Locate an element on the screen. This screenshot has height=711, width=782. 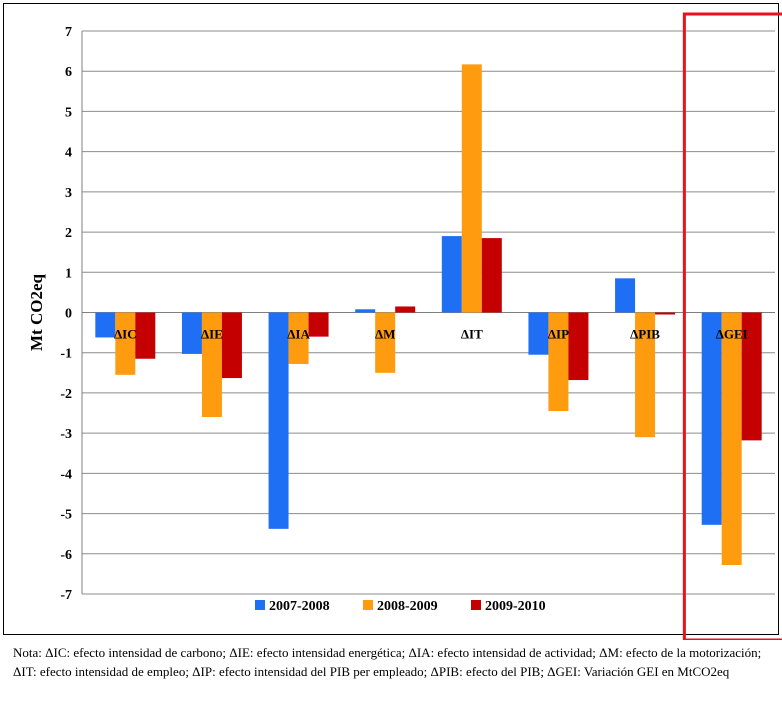
bar-2009-2010-ΔGEI is located at coordinates (751, 376).